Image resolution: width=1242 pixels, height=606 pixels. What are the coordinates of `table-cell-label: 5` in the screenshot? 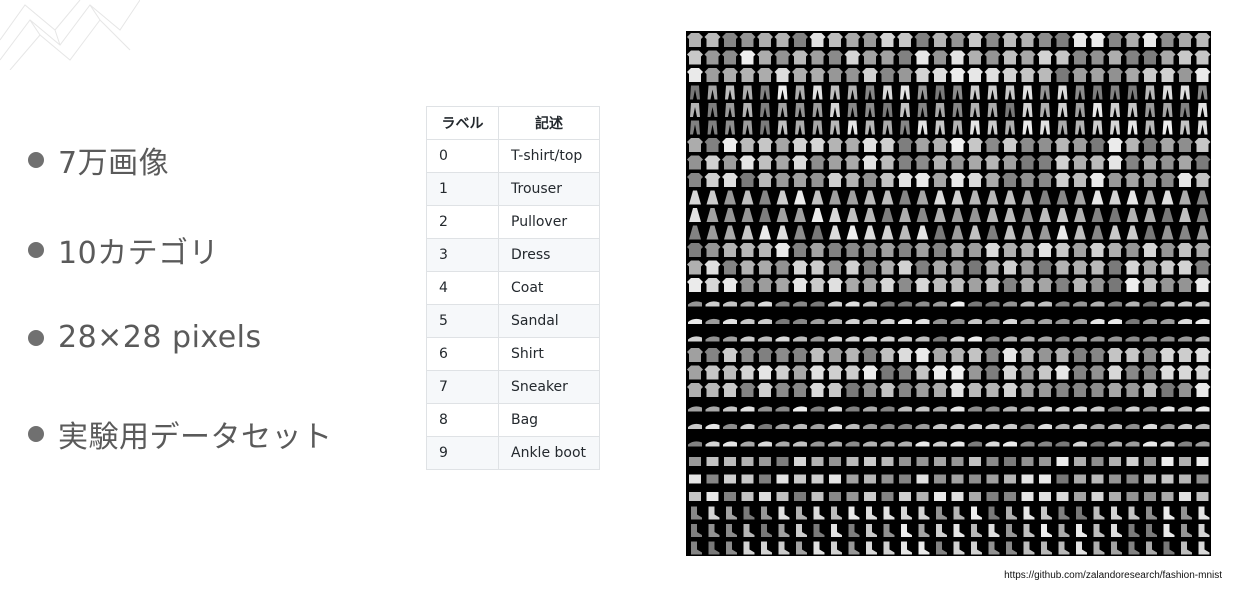 It's located at (462, 321).